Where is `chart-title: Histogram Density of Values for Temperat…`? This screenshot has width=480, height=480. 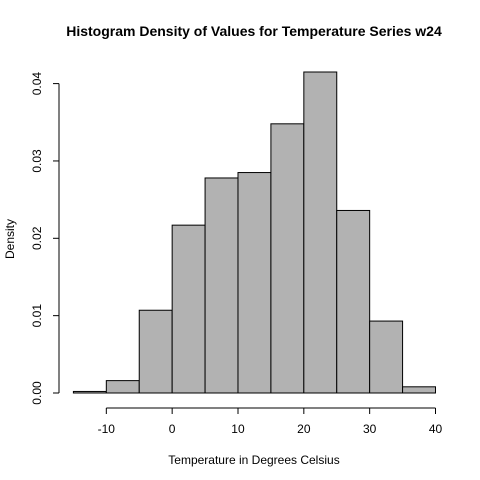
chart-title: Histogram Density of Values for Temperat… is located at coordinates (254, 31).